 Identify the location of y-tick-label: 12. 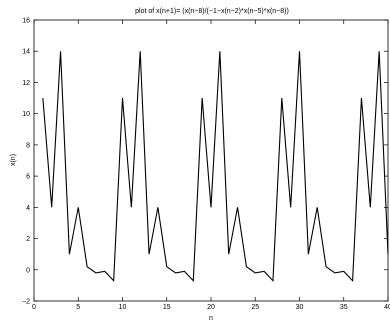
(26, 83).